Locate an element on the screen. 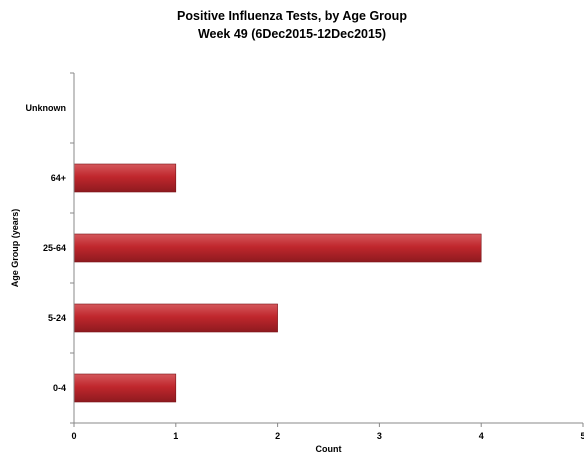 The width and height of the screenshot is (584, 458). bar-64+ is located at coordinates (125, 178).